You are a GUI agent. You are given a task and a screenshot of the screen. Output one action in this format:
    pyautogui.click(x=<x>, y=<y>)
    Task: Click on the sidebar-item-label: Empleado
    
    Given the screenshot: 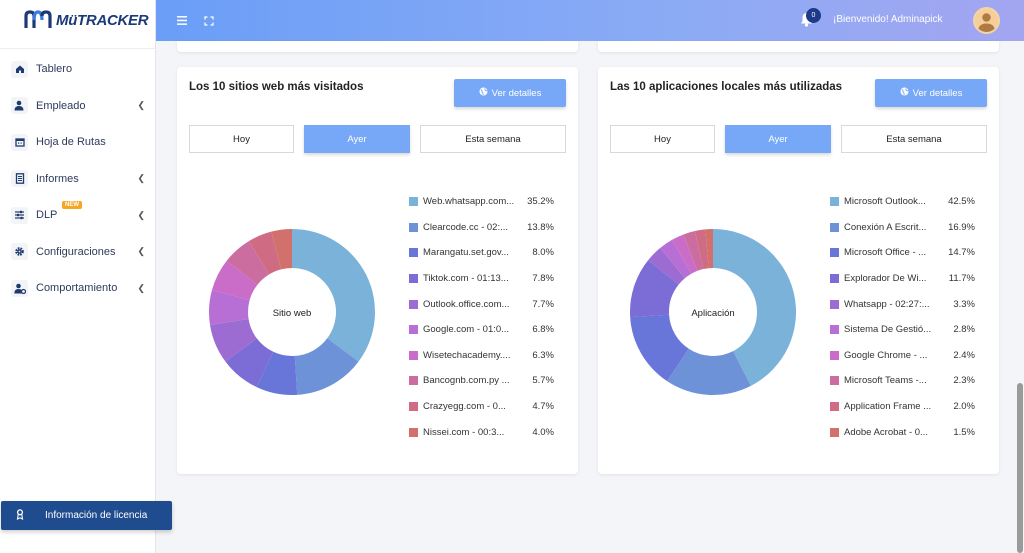 What is the action you would take?
    pyautogui.click(x=61, y=105)
    